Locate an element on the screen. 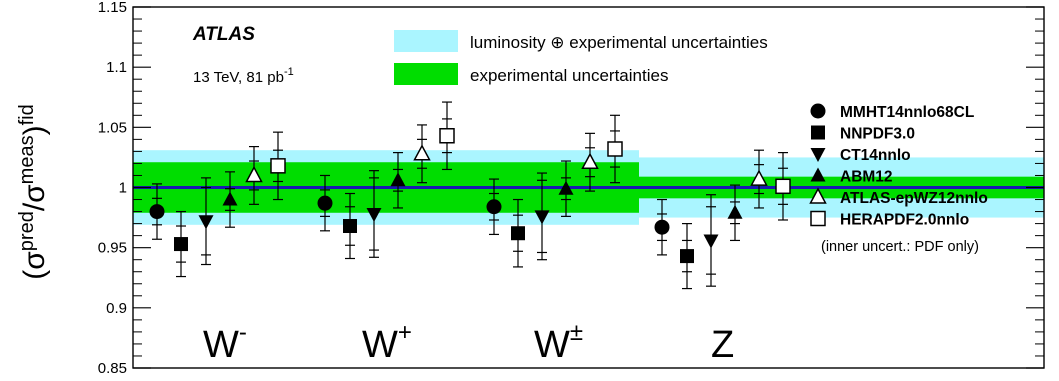  category-label: Z is located at coordinates (722, 345).